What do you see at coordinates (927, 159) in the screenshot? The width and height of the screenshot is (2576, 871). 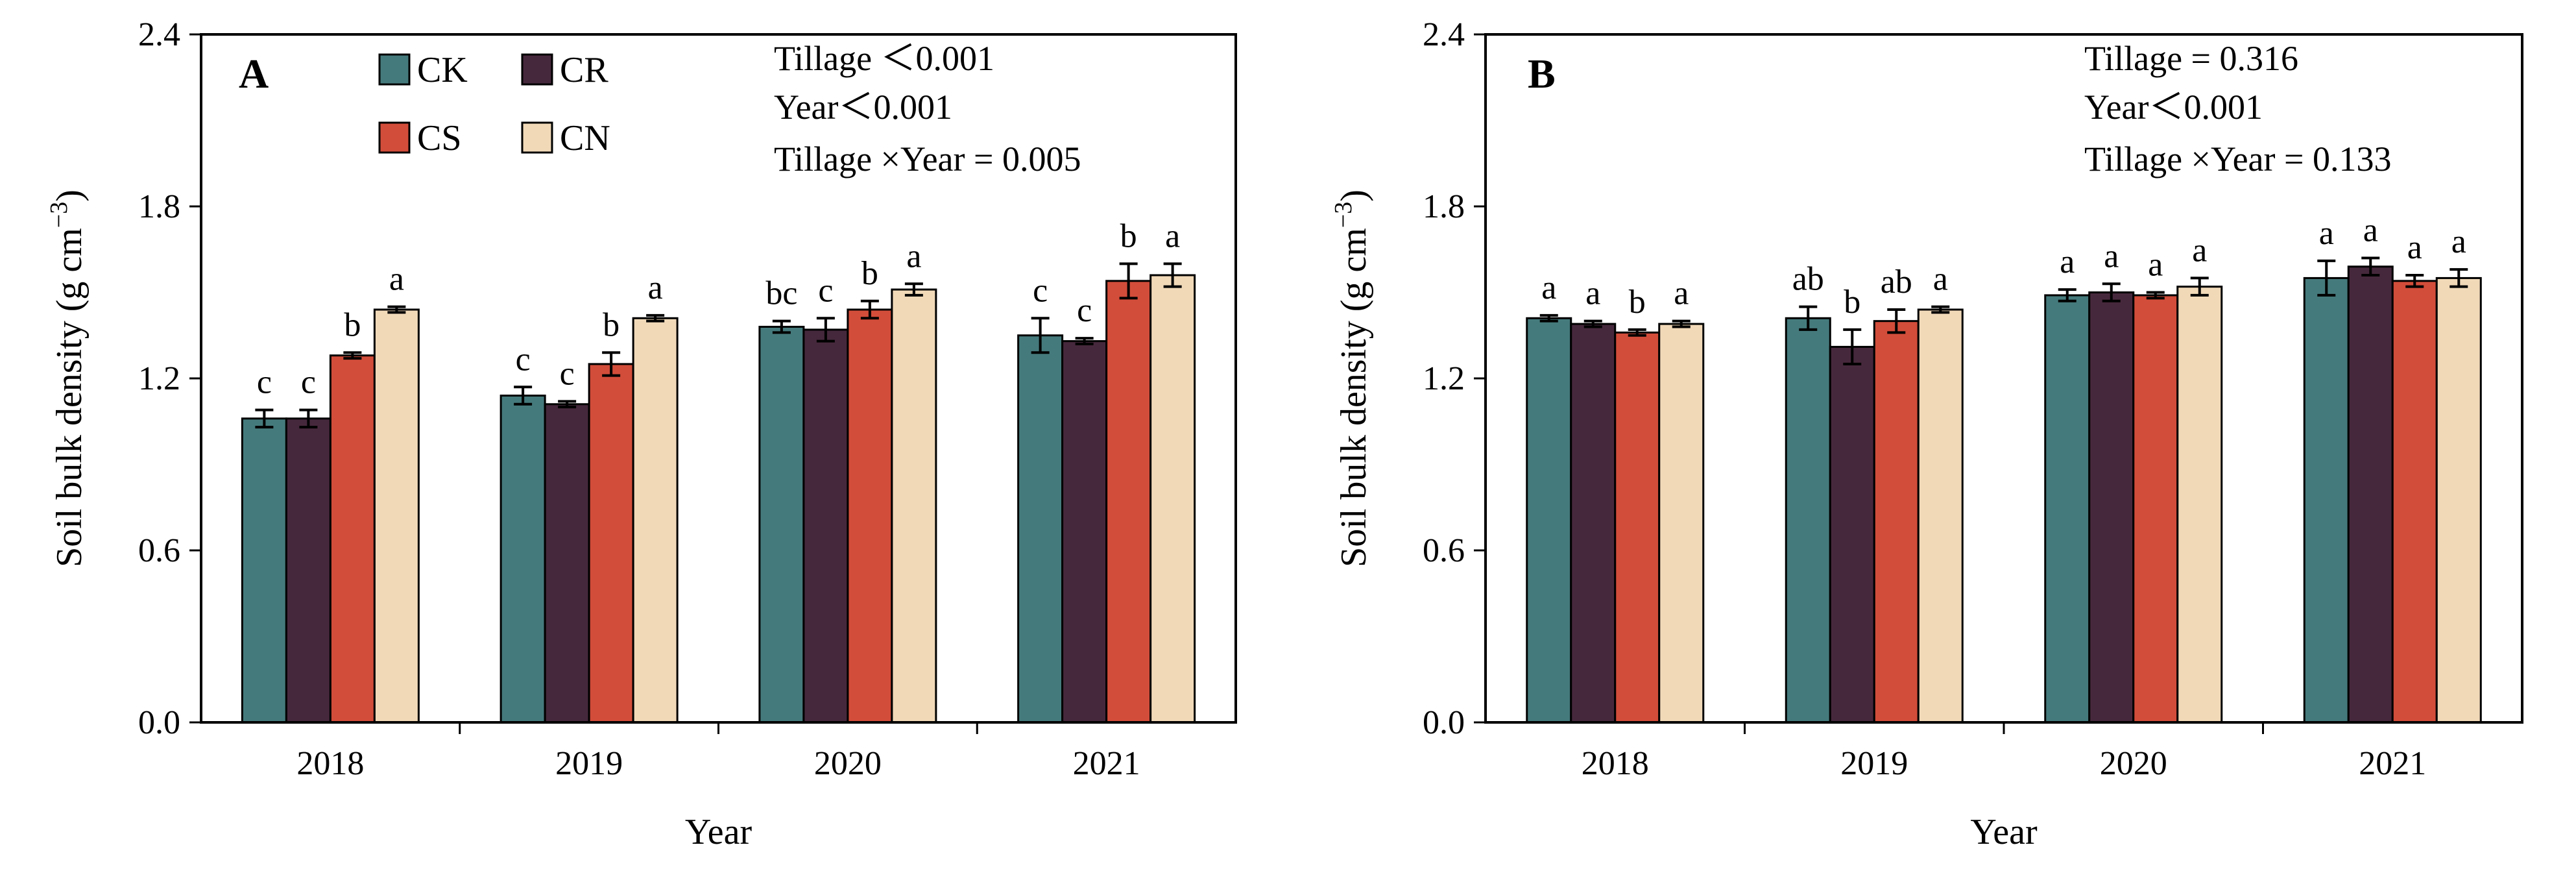 I see `stats-annotation-line: Tillage ×Year = 0.005` at bounding box center [927, 159].